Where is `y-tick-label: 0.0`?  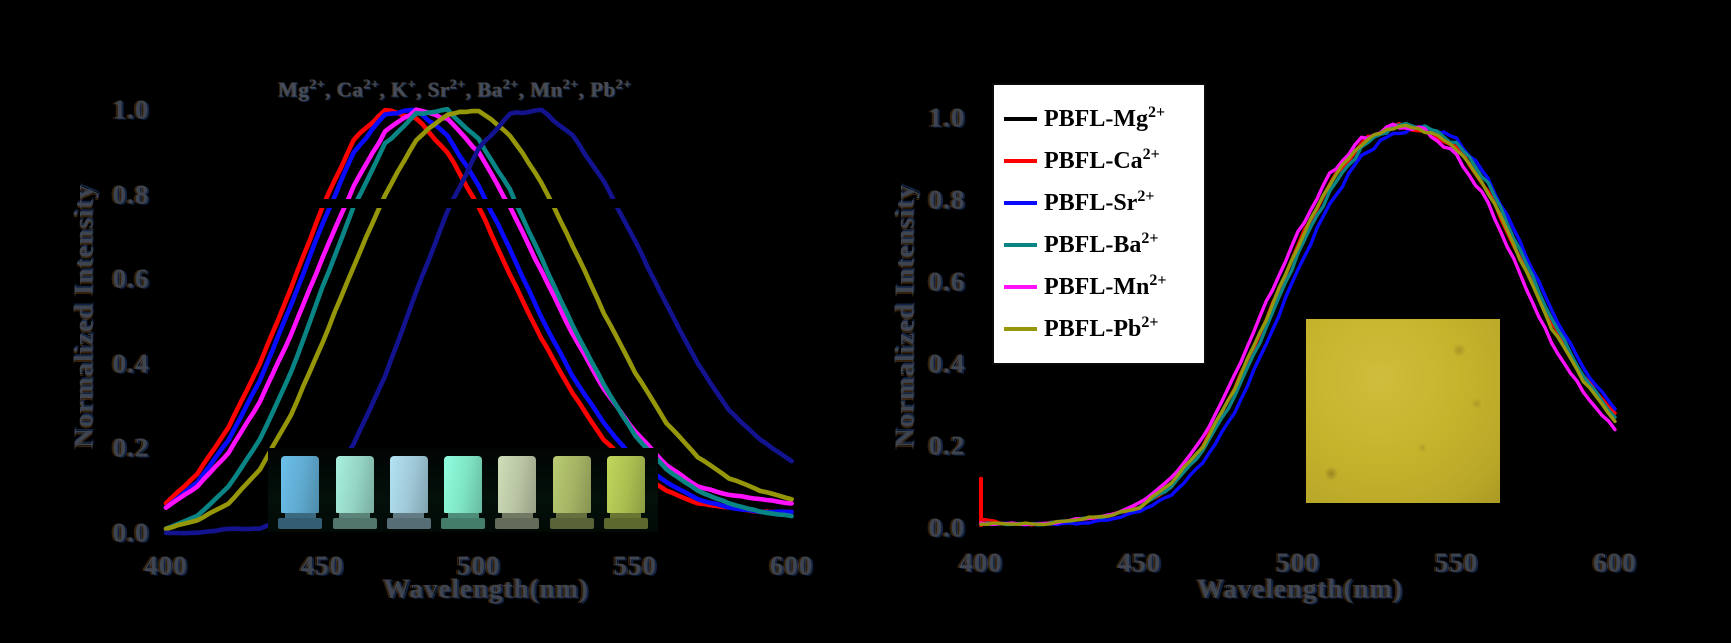 y-tick-label: 0.0 is located at coordinates (131, 532).